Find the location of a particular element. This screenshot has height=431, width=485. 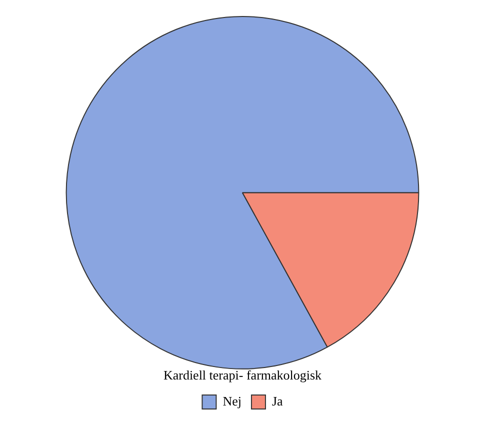

legend-label: Ja is located at coordinates (278, 400).